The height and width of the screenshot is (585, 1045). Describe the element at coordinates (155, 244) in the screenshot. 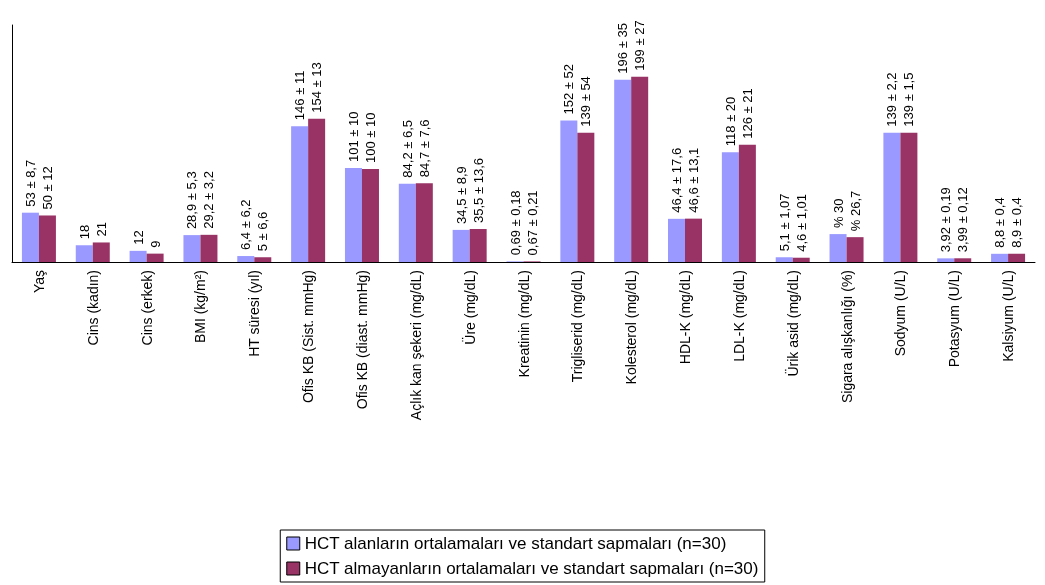

I see `data-label: 9` at that location.